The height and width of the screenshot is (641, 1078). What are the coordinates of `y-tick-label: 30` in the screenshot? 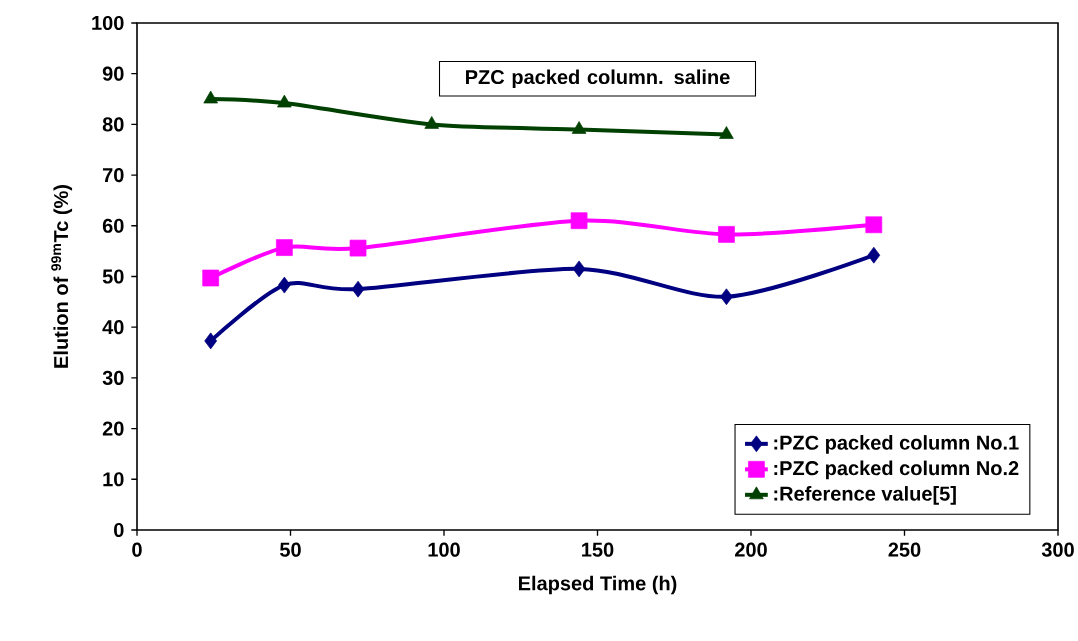 It's located at (113, 377).